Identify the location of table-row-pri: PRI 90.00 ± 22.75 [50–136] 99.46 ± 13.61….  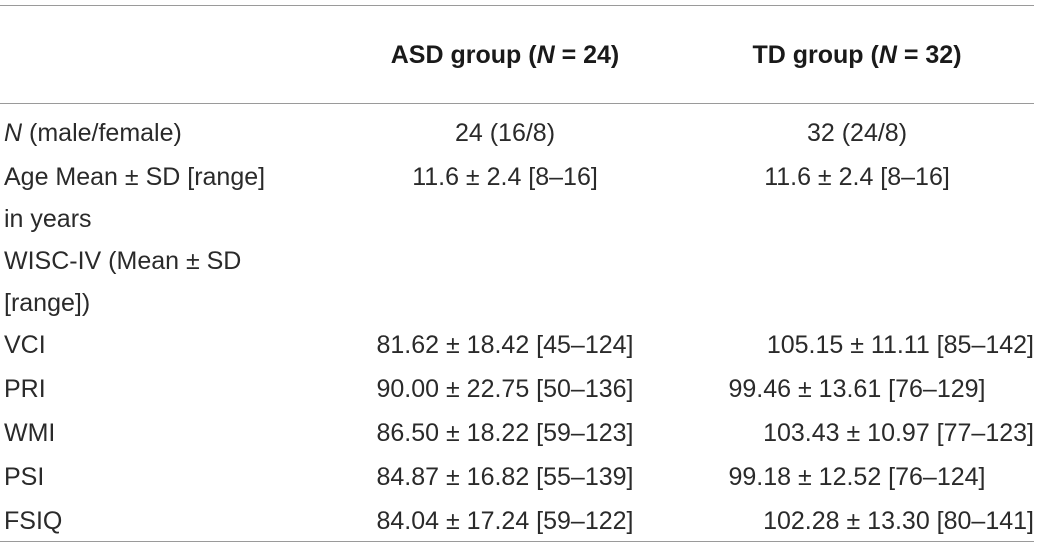
(517, 390).